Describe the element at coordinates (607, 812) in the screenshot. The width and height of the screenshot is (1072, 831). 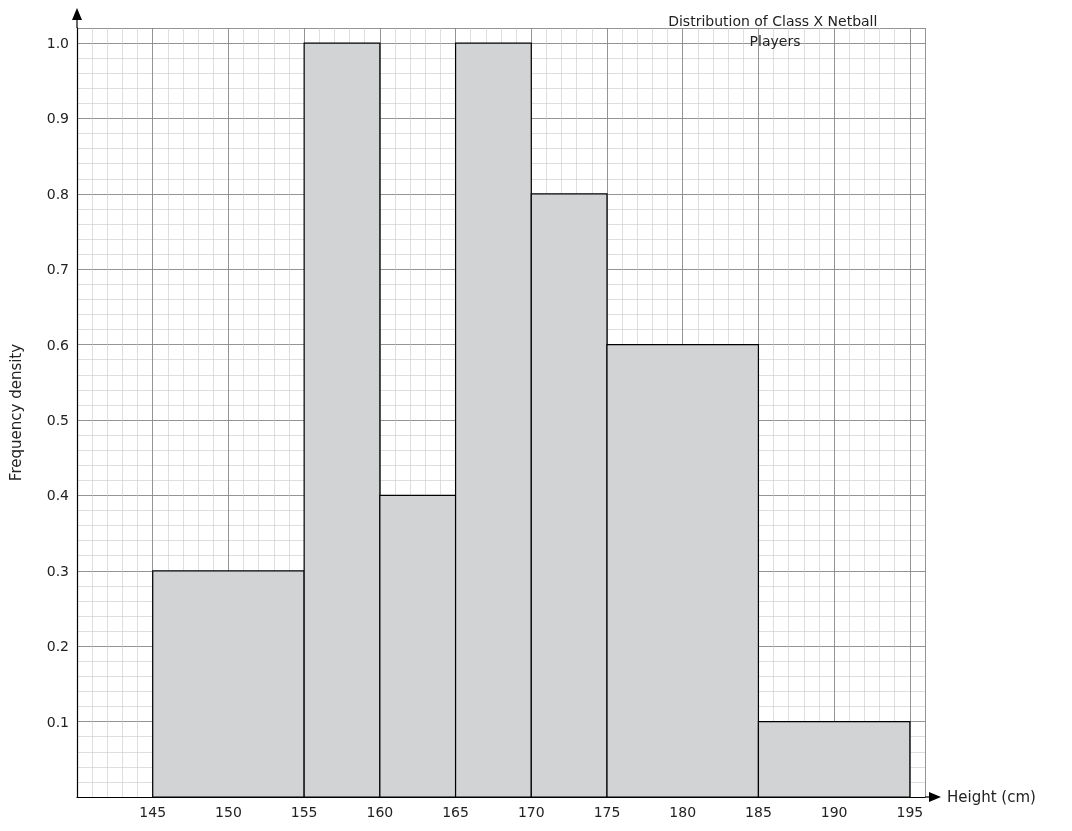
I see `x-tick-label: 175` at that location.